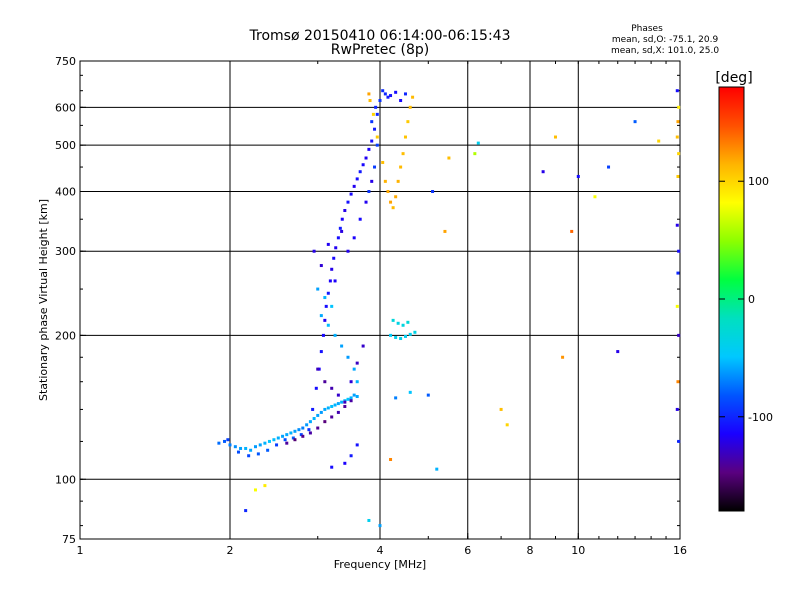  I want to click on phases-stats-title: Phases, so click(647, 29).